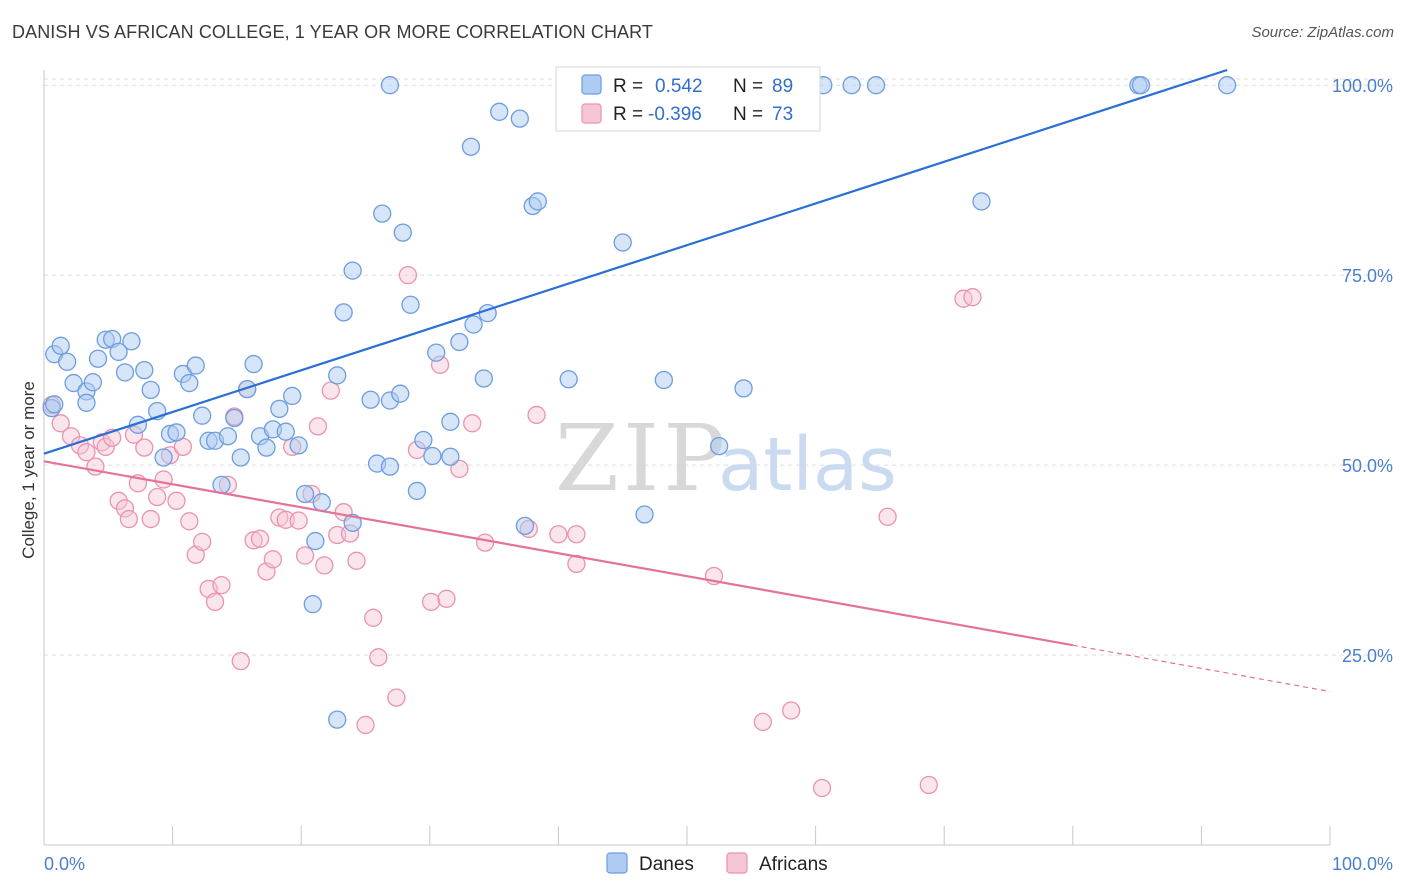 This screenshot has width=1406, height=892. I want to click on series-legend: Danes Africans, so click(717, 863).